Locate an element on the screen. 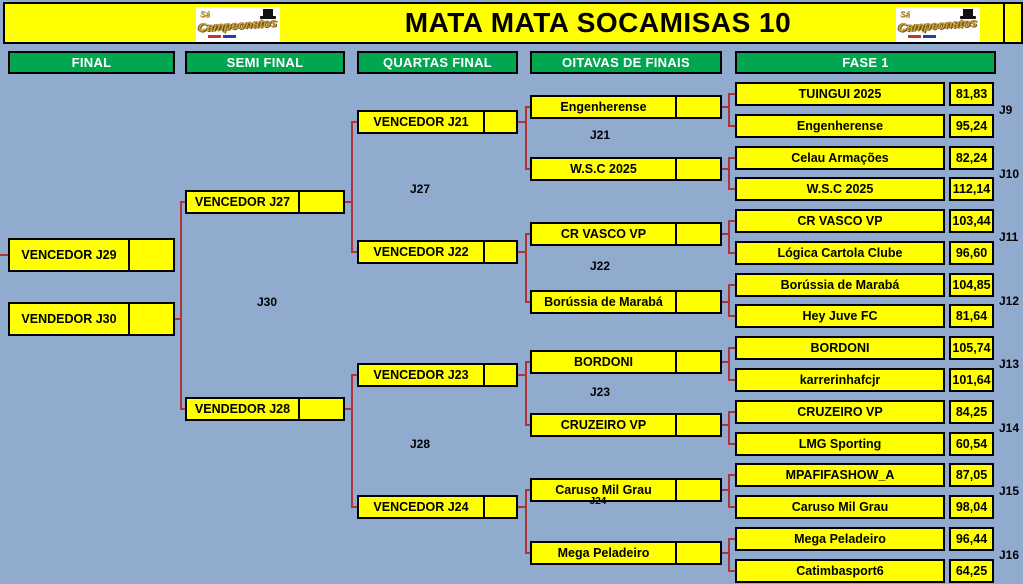  team-name: Catimbasport6 is located at coordinates (840, 571).